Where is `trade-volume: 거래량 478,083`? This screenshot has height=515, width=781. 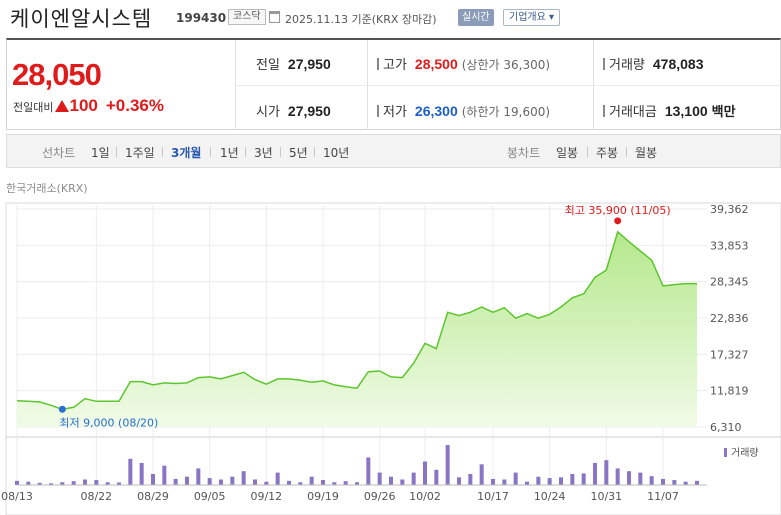
trade-volume: 거래량 478,083 is located at coordinates (653, 63).